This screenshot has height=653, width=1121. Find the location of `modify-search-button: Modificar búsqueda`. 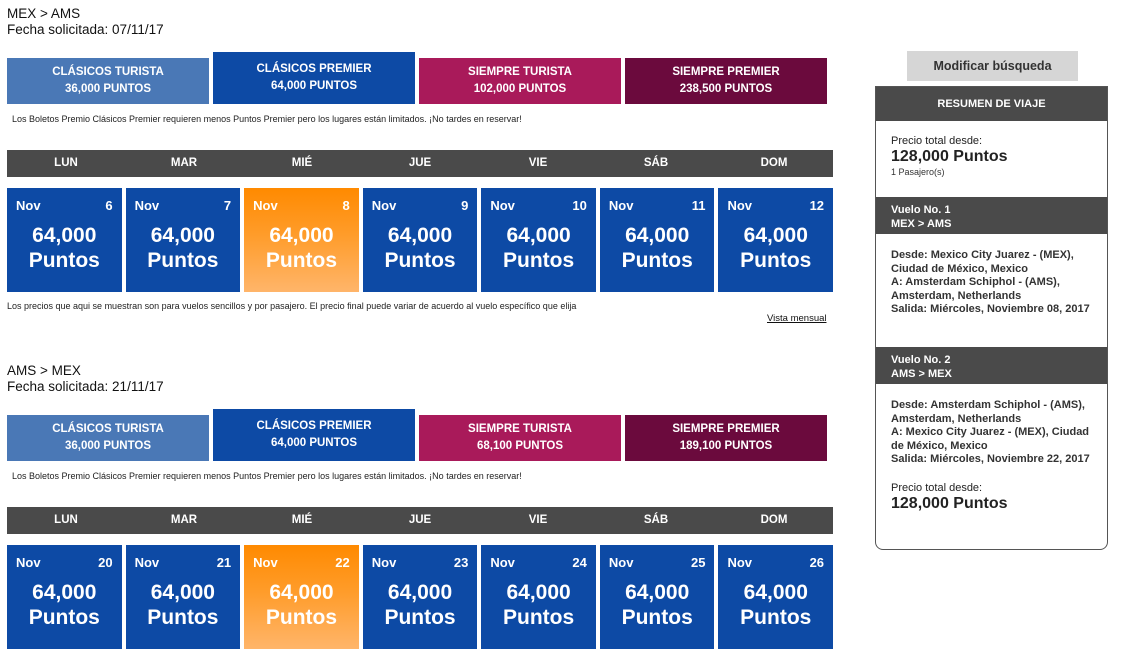

modify-search-button: Modificar búsqueda is located at coordinates (992, 66).